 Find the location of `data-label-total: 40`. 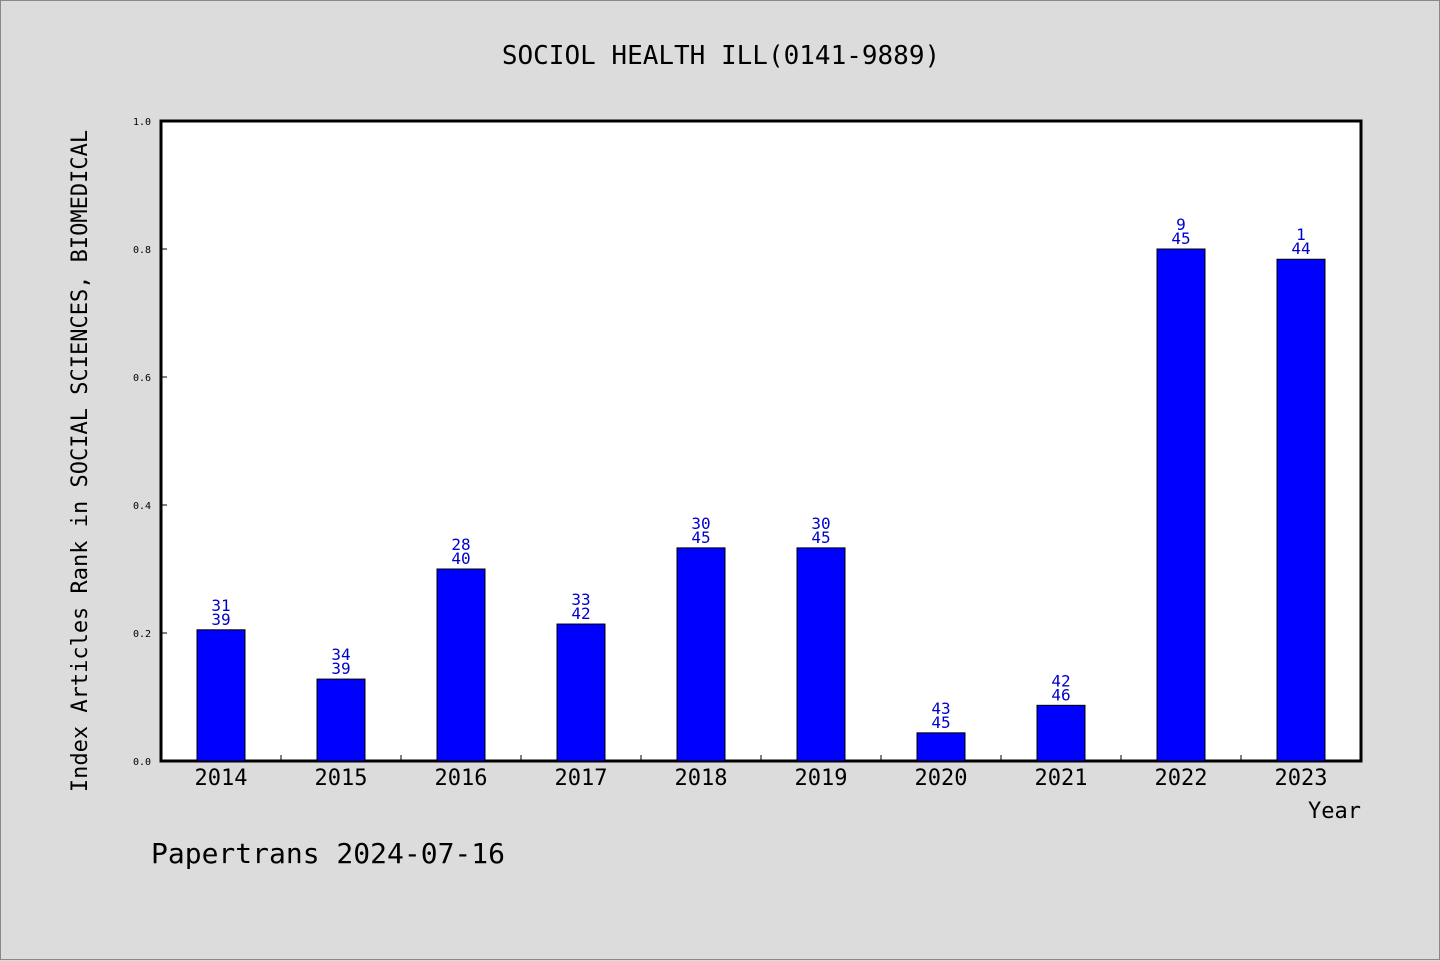

data-label-total: 40 is located at coordinates (460, 558).